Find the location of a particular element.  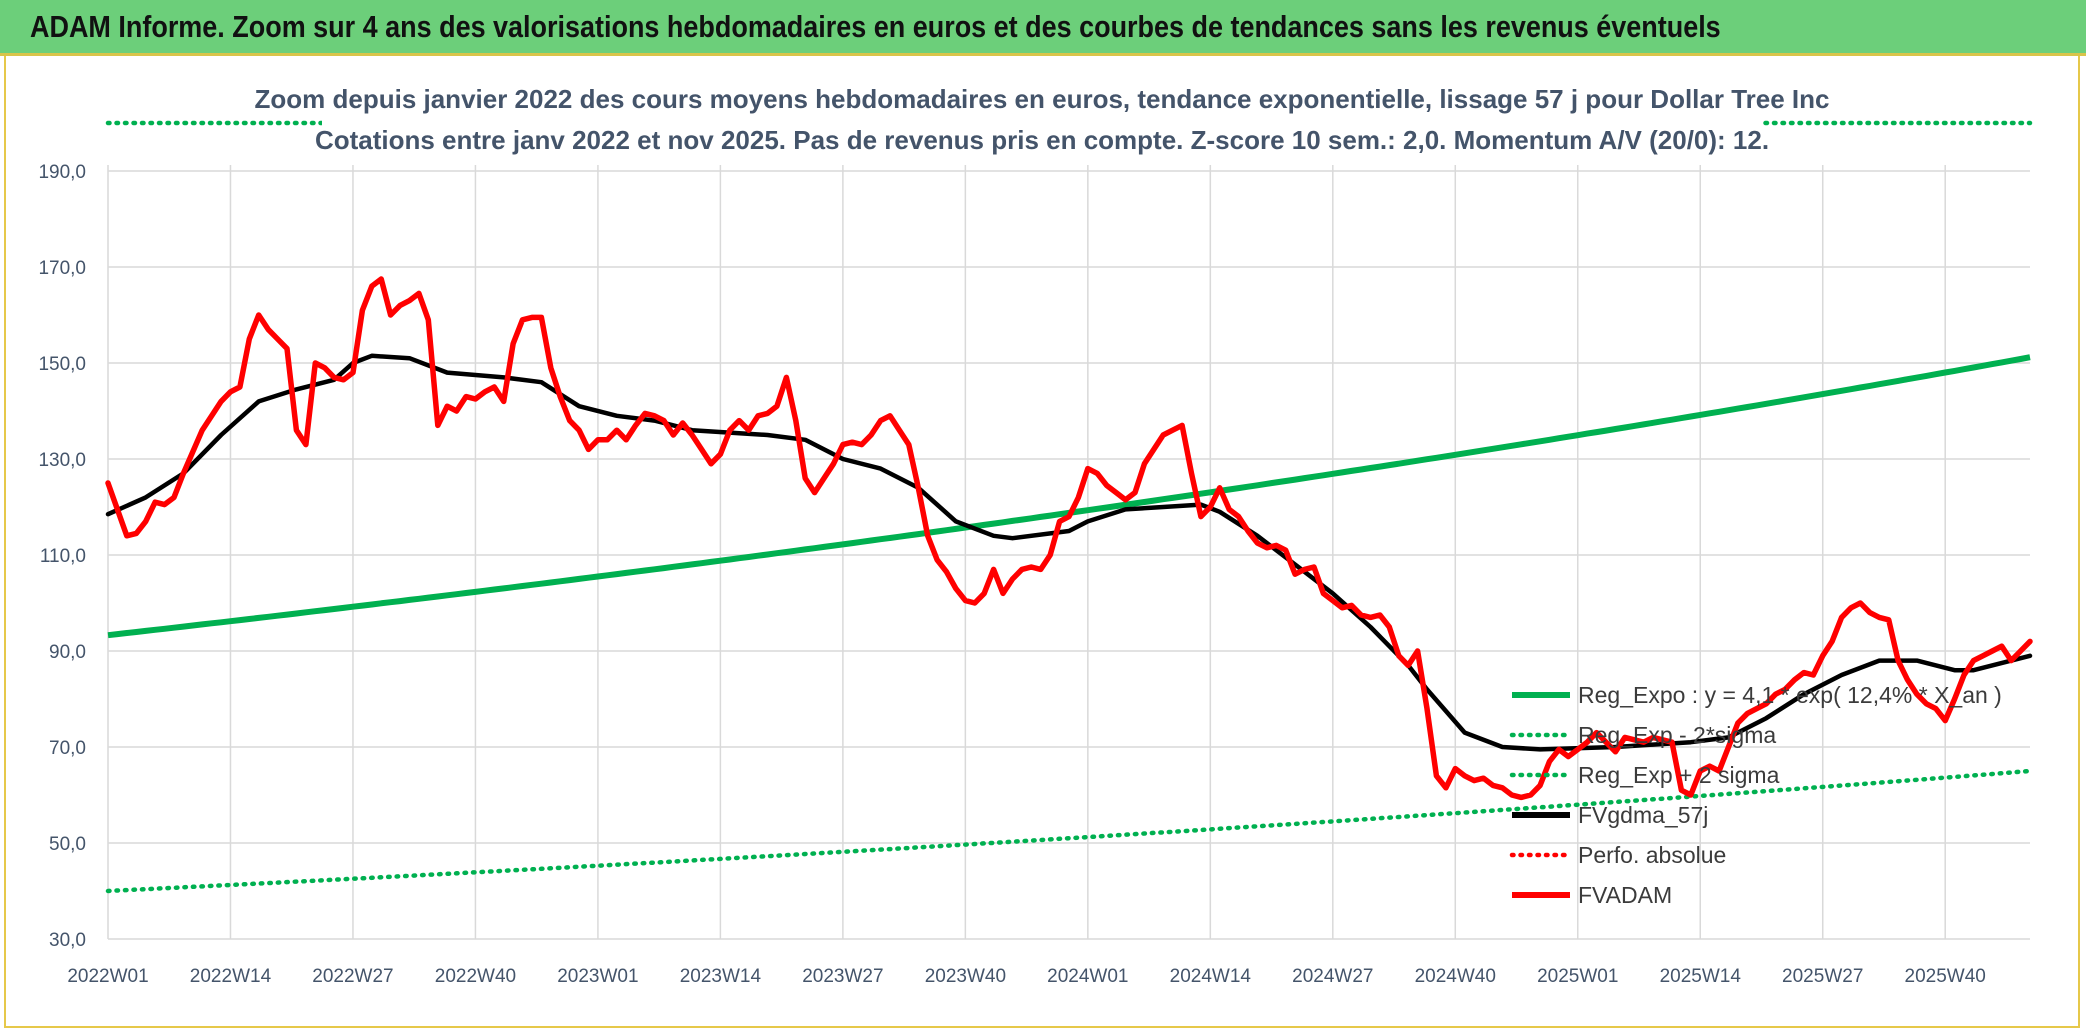

x-tick-label: 2023W40 is located at coordinates (965, 976).